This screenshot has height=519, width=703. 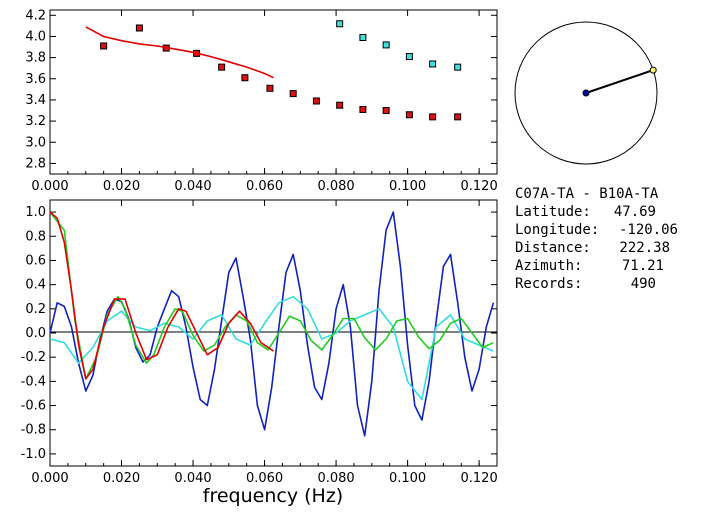 What do you see at coordinates (335, 186) in the screenshot?
I see `velocity-x-tick-label: 0.080` at bounding box center [335, 186].